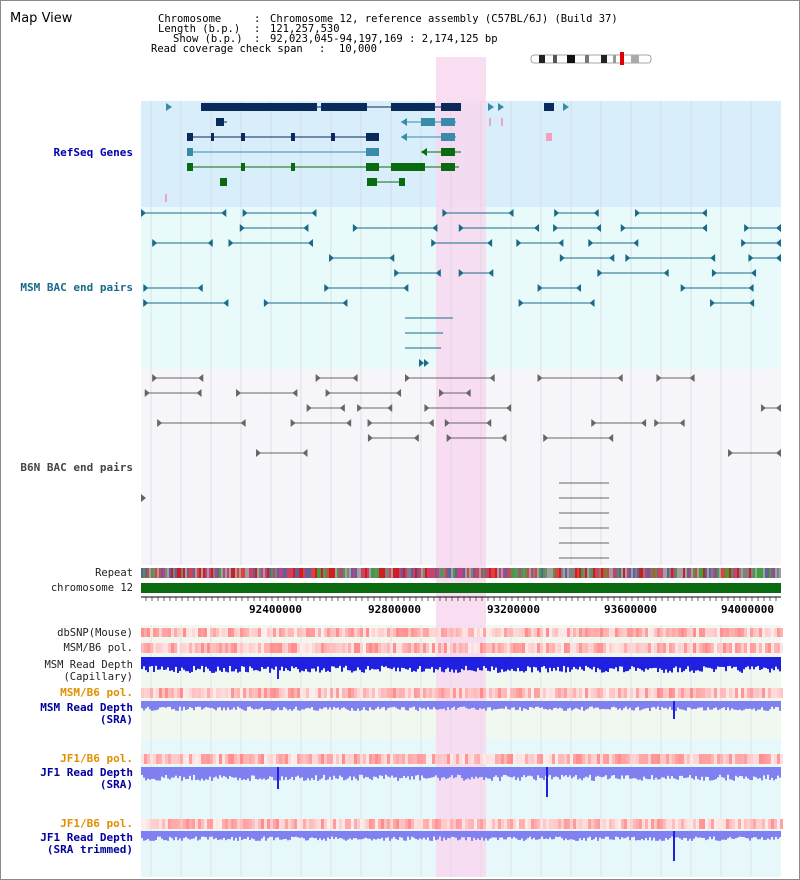 This screenshot has width=800, height=880. What do you see at coordinates (76, 287) in the screenshot?
I see `track-label-msm-bac: MSM BAC end pairs` at bounding box center [76, 287].